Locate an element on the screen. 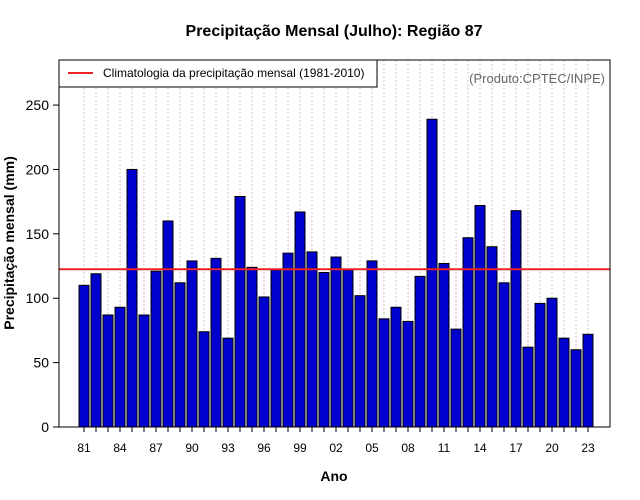  y-tick-label: 250 is located at coordinates (38, 105).